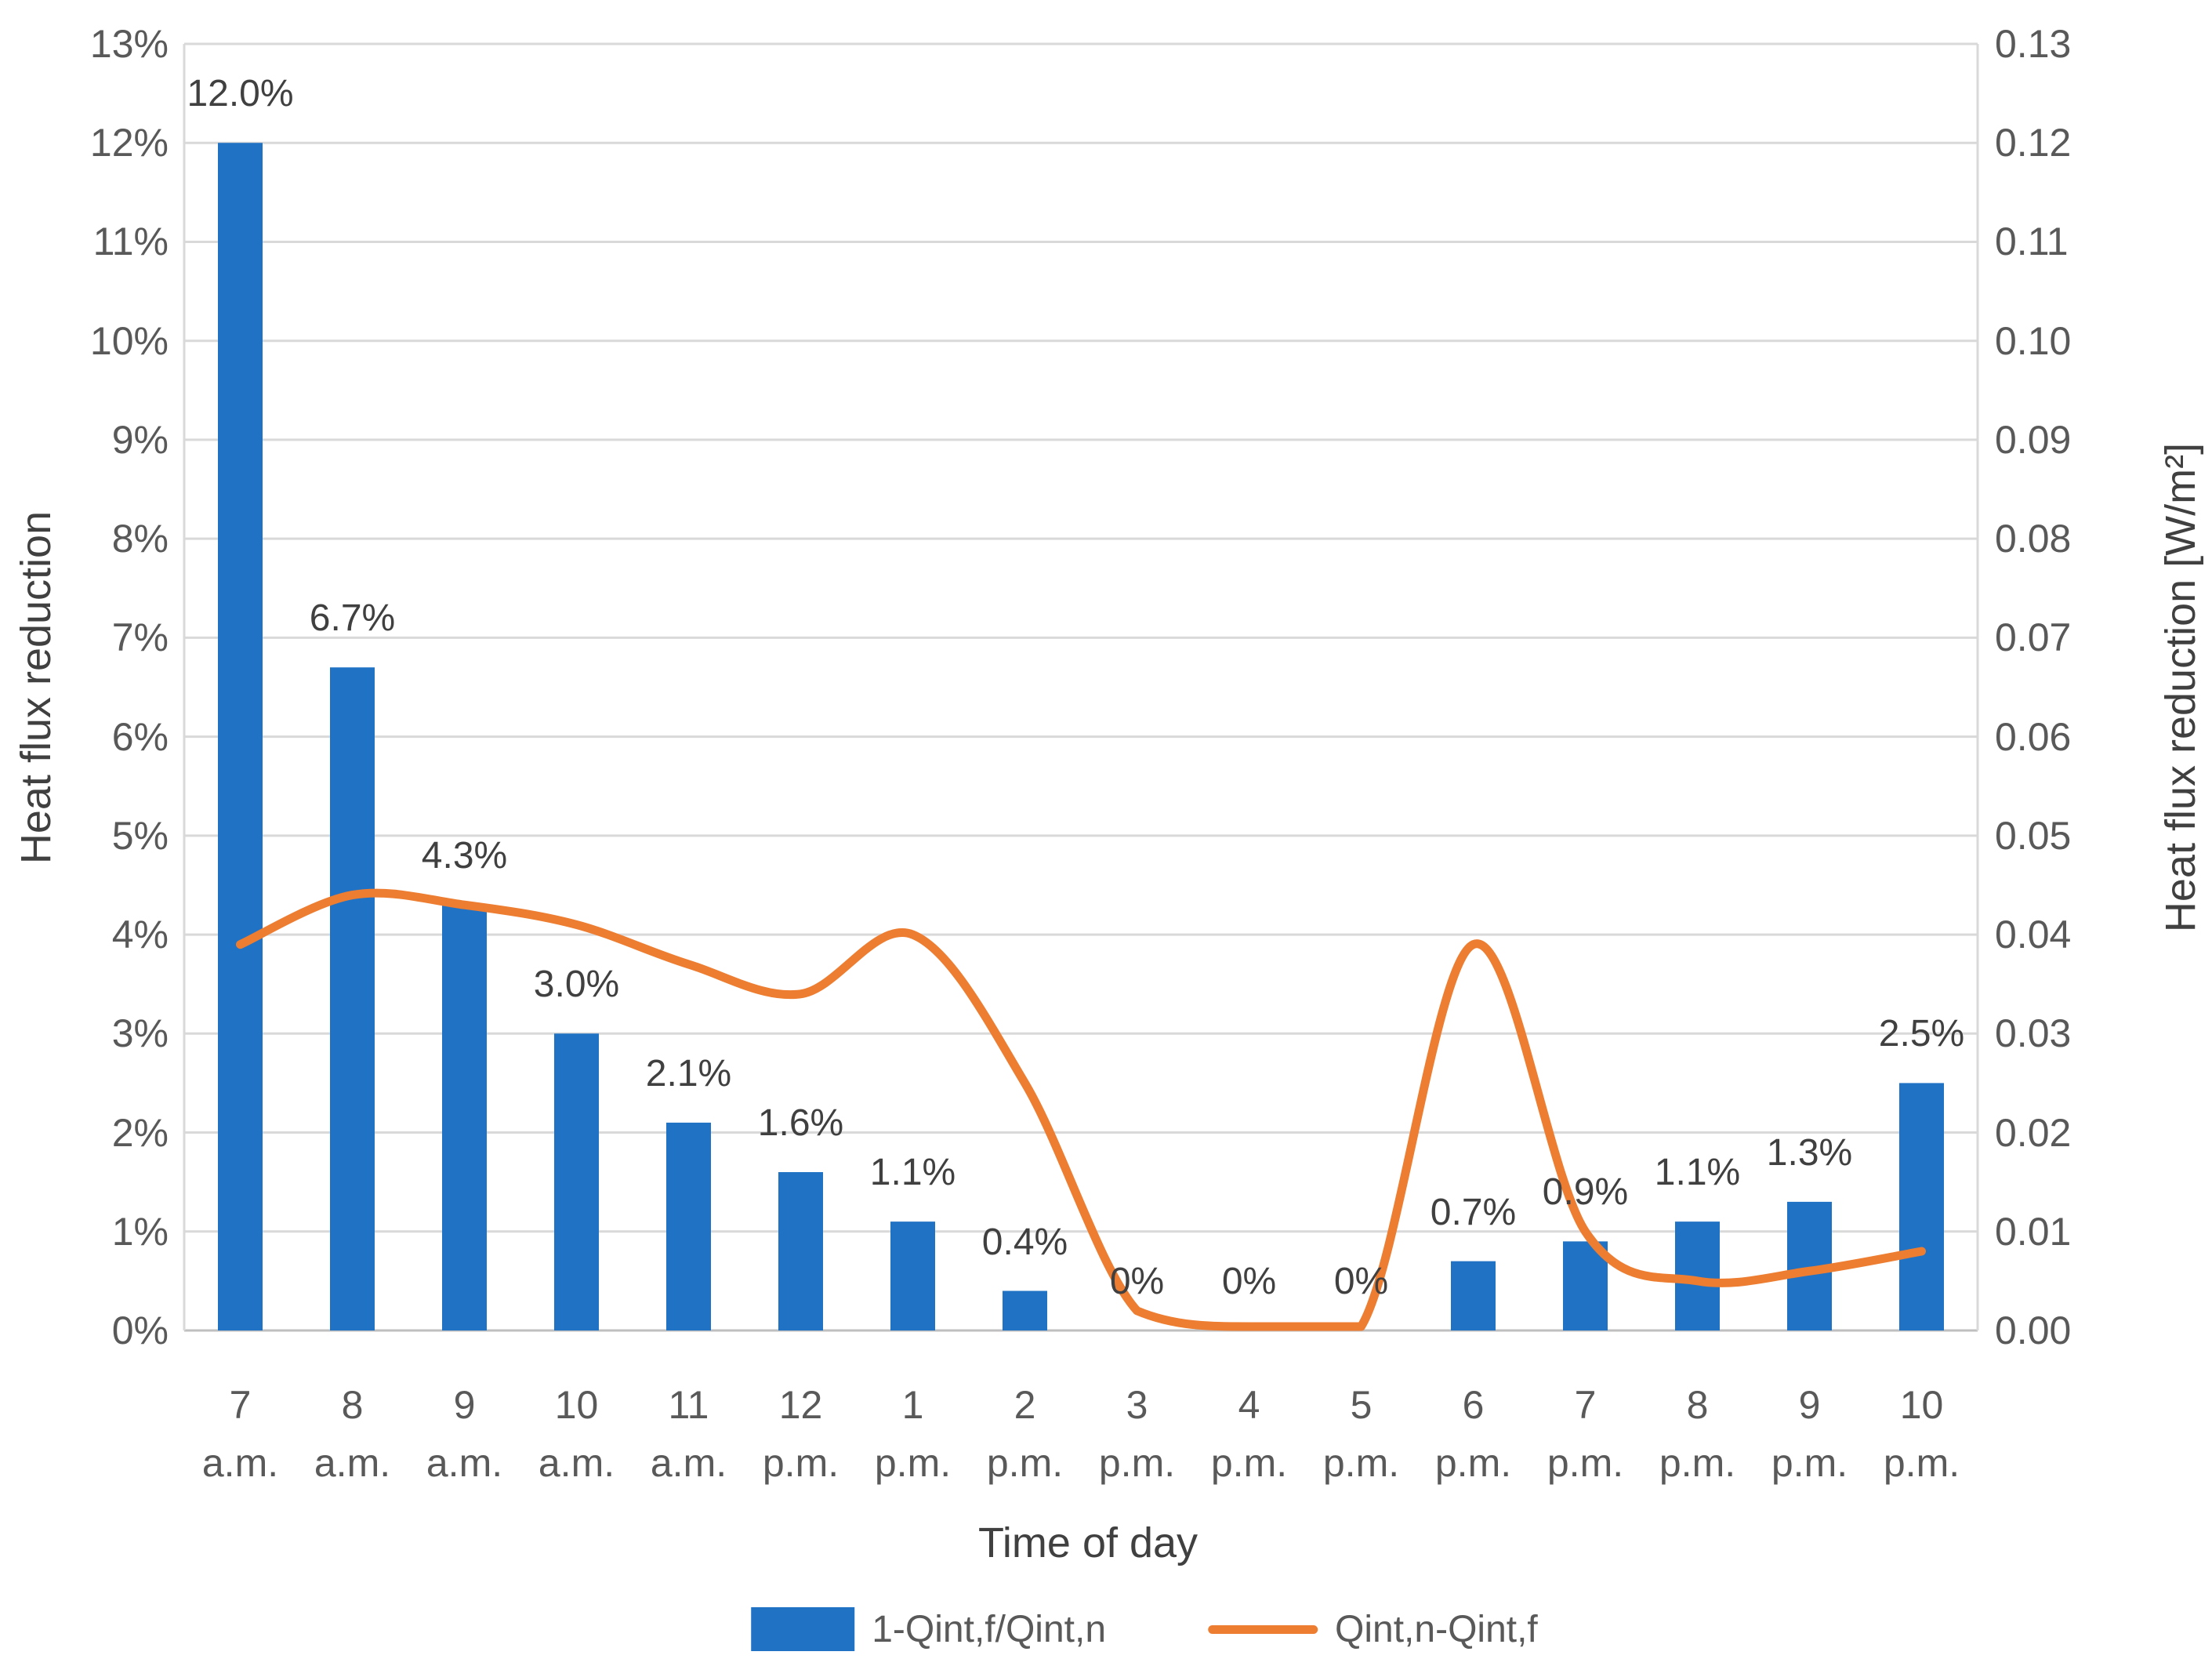 The height and width of the screenshot is (1677, 2212). I want to click on x-tick-hour: 5, so click(1361, 1405).